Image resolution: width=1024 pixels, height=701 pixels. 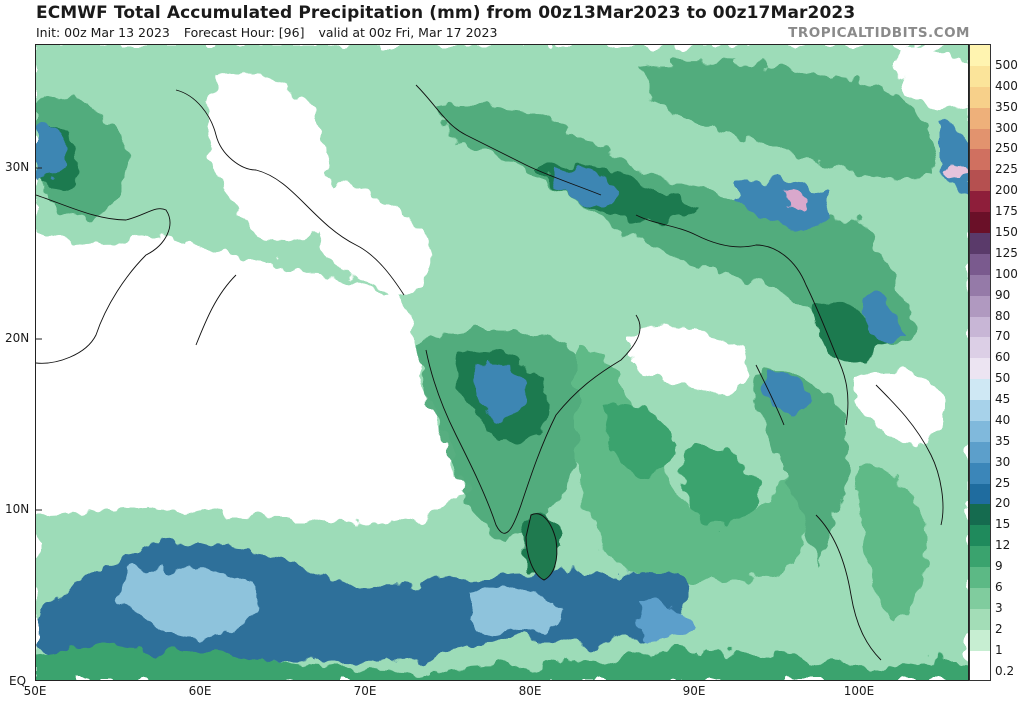 What do you see at coordinates (999, 566) in the screenshot?
I see `colorbar-level-label: 9` at bounding box center [999, 566].